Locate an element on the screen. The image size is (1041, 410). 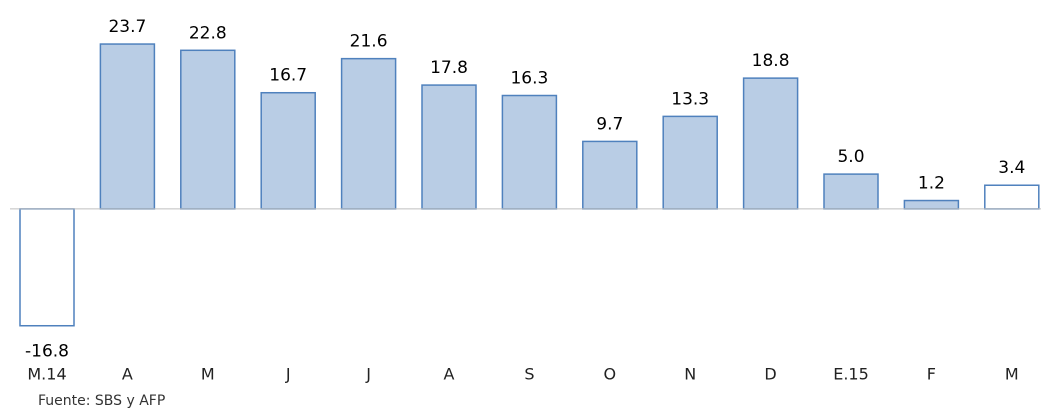
value-label: 13.3 is located at coordinates (690, 99).